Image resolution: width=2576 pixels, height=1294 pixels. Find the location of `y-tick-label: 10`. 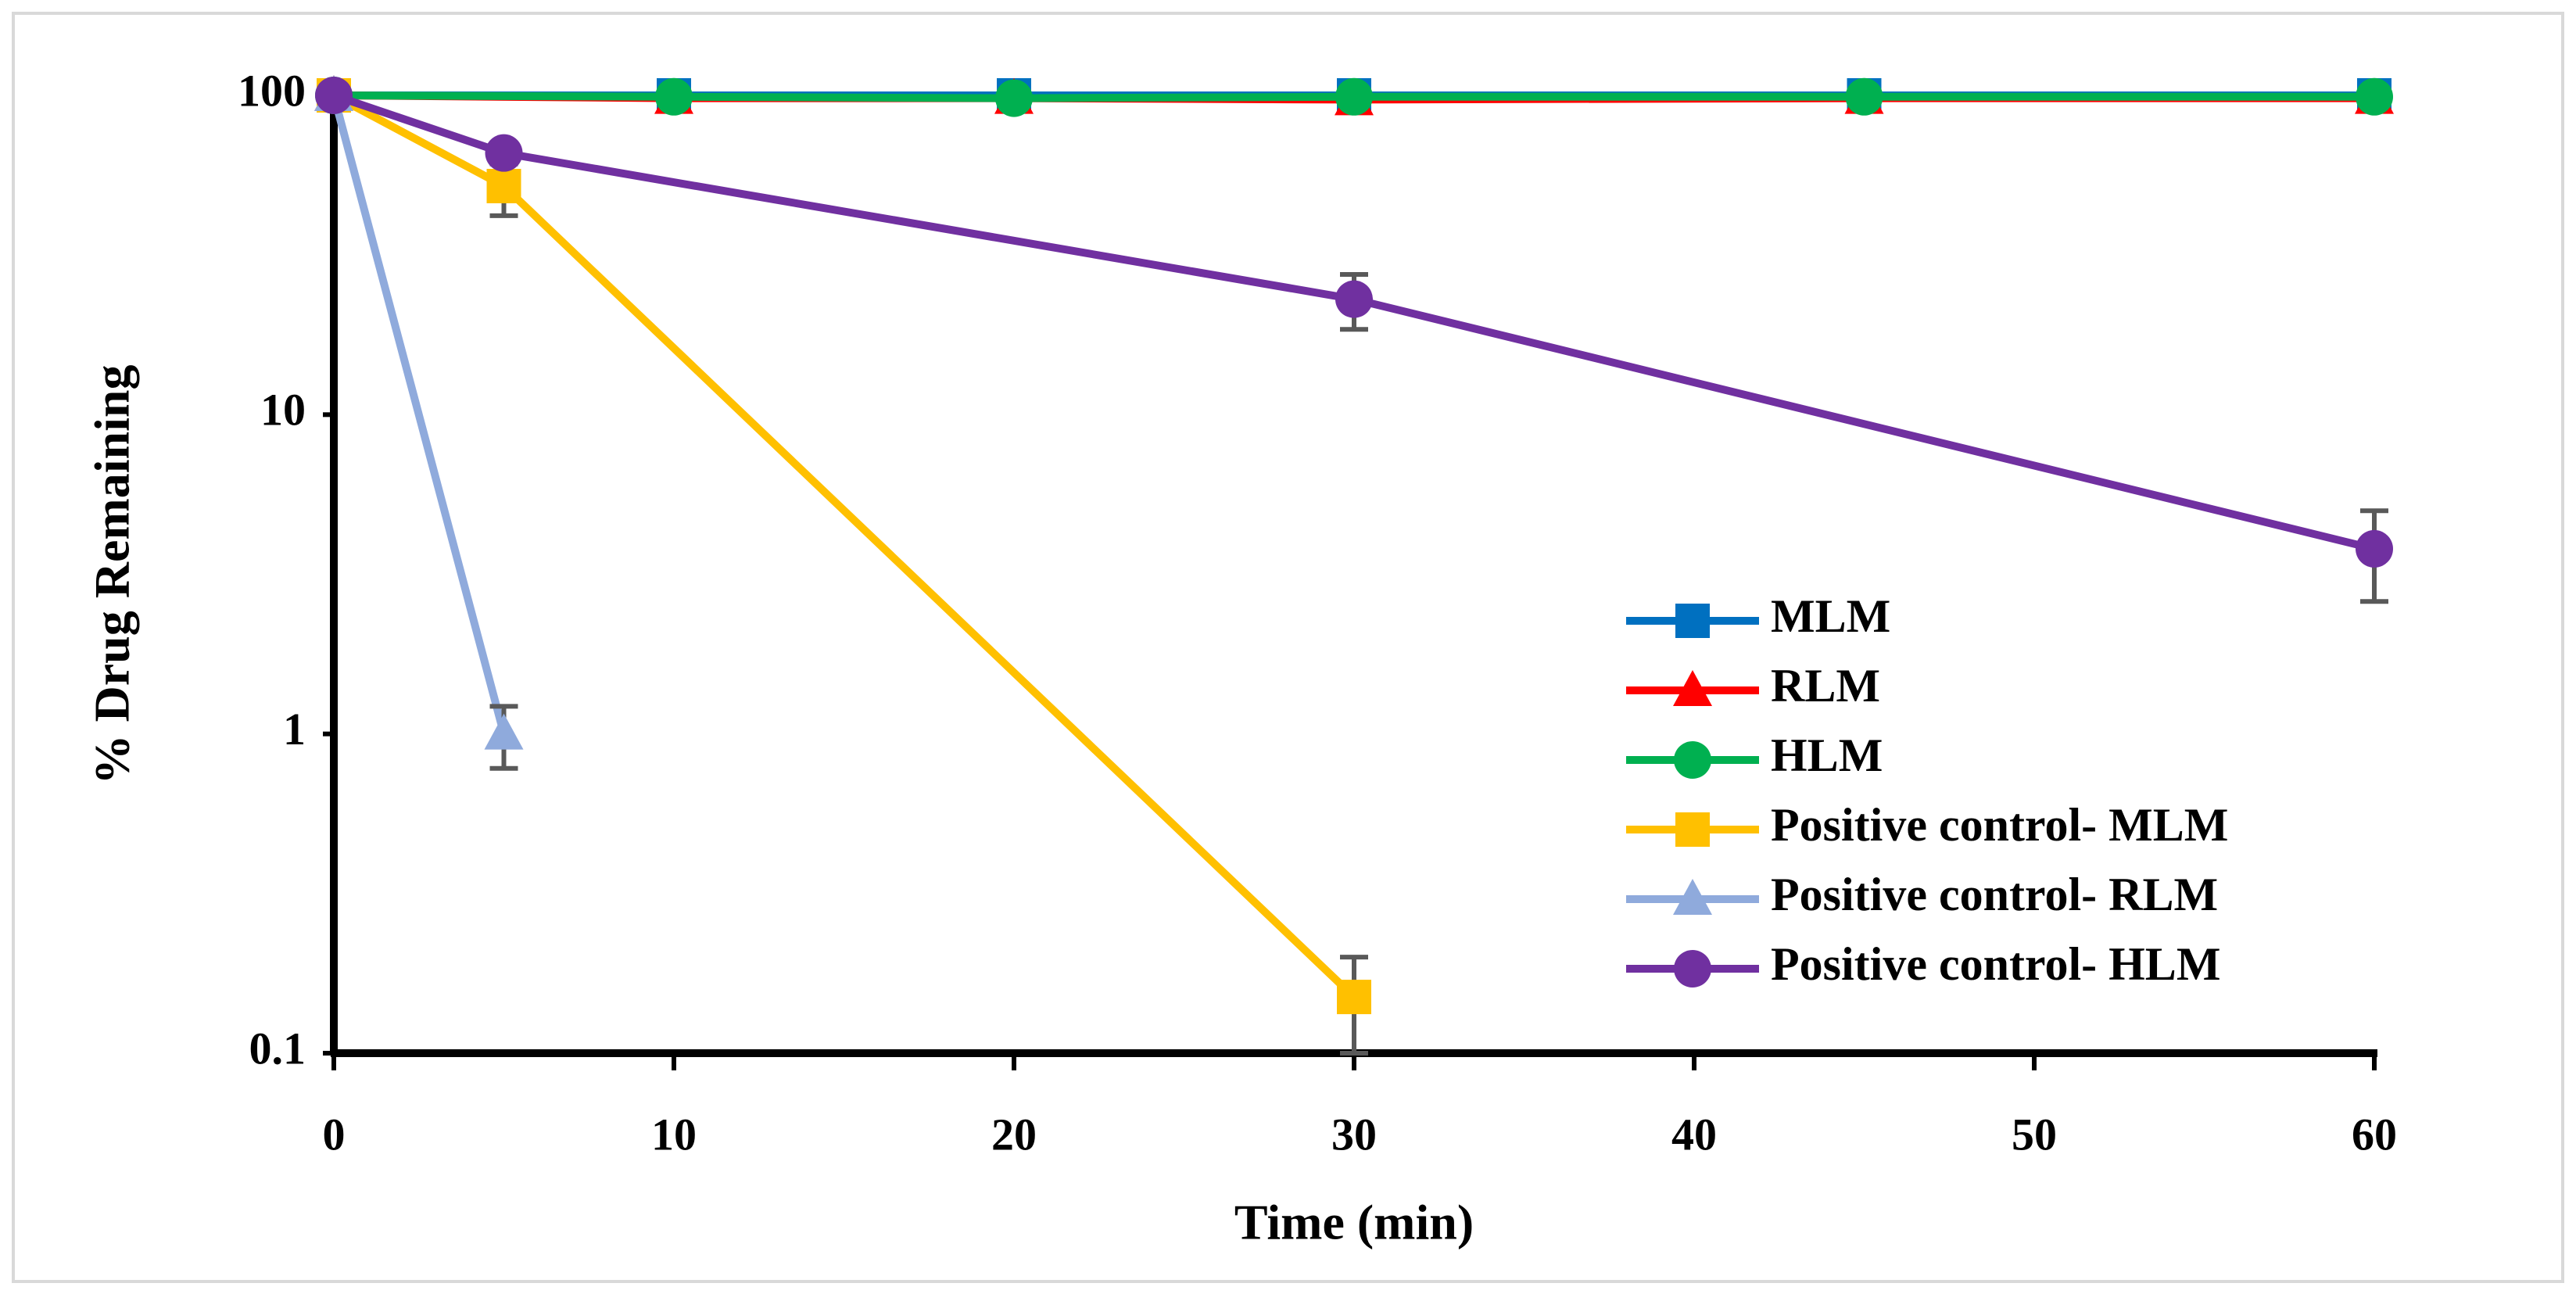

y-tick-label: 10 is located at coordinates (283, 410).